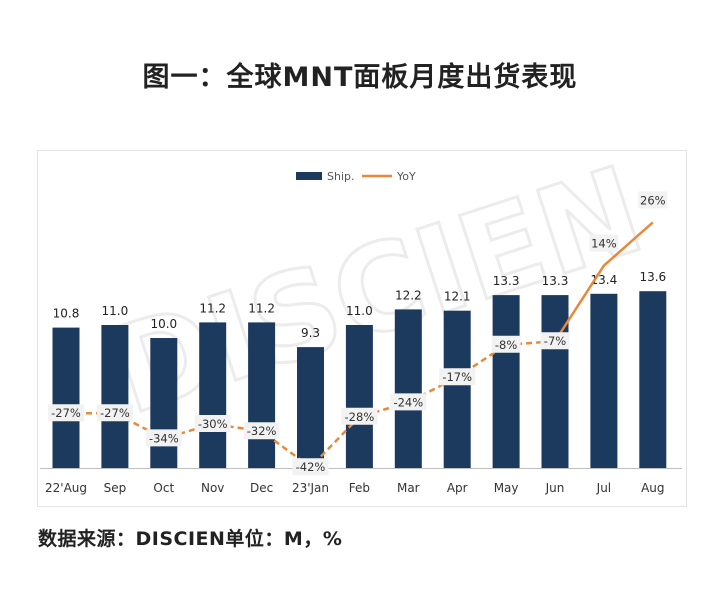 This screenshot has height=598, width=720. Describe the element at coordinates (261, 488) in the screenshot. I see `x-tick-label: Dec` at that location.